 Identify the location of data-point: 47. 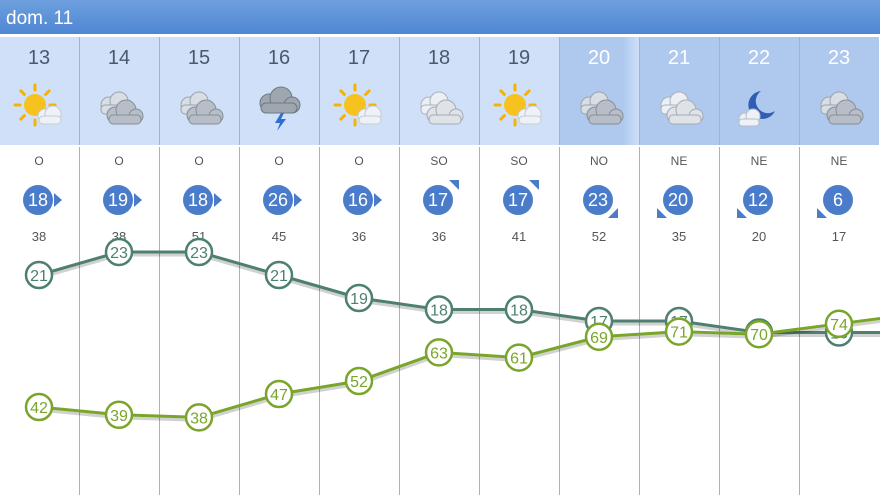
(279, 394).